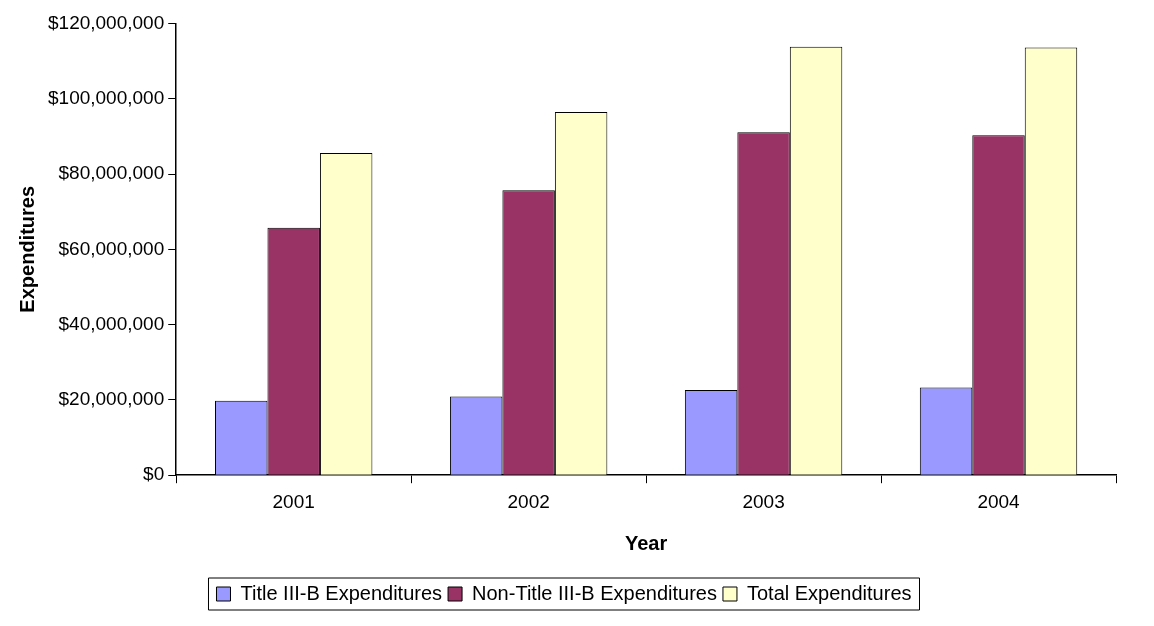  What do you see at coordinates (111, 399) in the screenshot?
I see `y-tick-label: $20,000,000` at bounding box center [111, 399].